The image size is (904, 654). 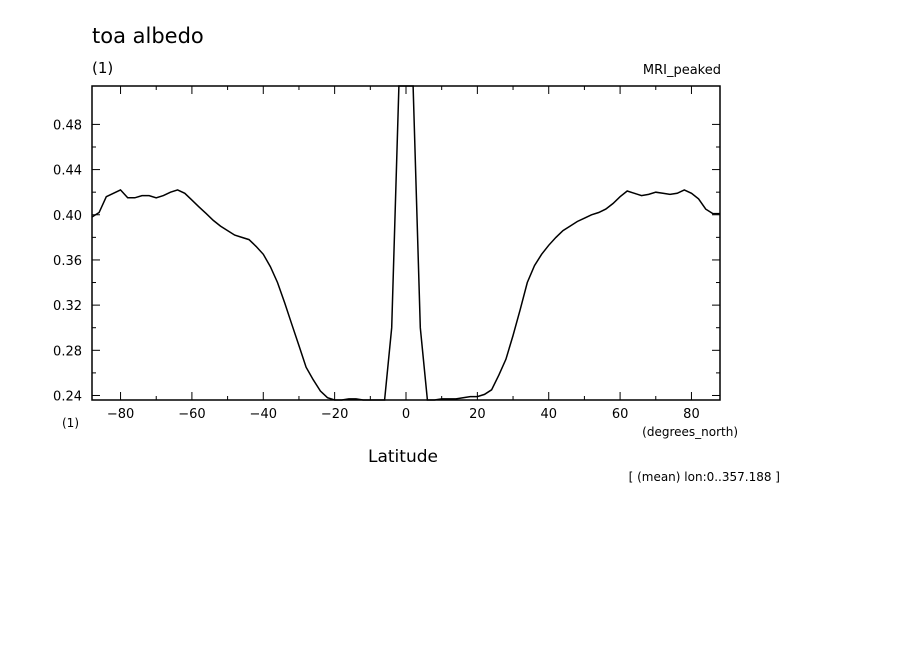 What do you see at coordinates (548, 414) in the screenshot?
I see `x-tick-label: 40` at bounding box center [548, 414].